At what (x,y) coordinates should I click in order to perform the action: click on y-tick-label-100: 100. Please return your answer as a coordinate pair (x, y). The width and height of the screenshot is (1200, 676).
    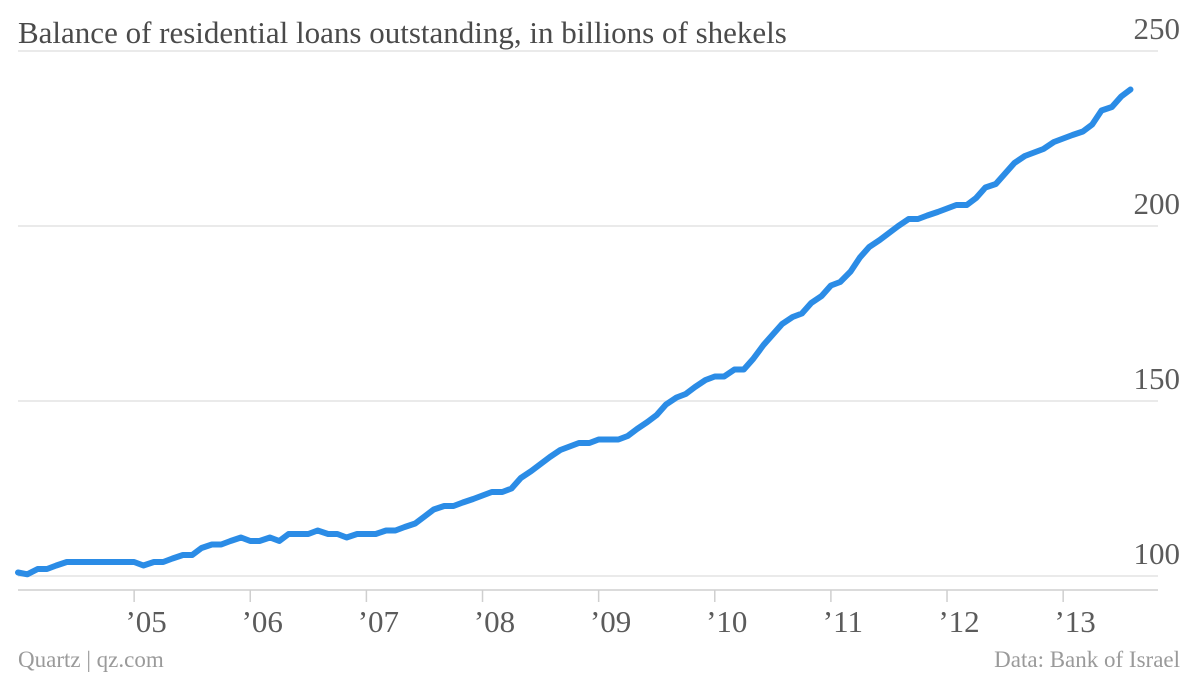
    Looking at the image, I should click on (1157, 553).